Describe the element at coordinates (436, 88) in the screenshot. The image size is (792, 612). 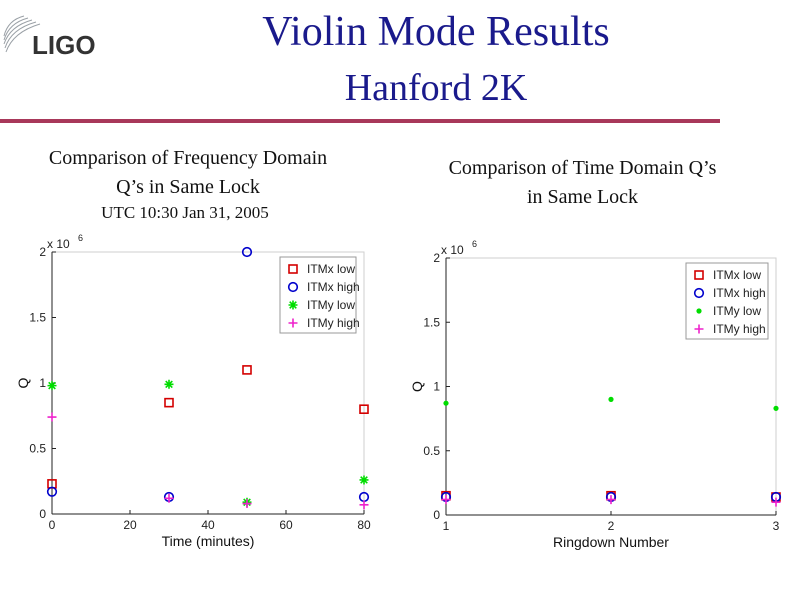
I see `page-subtitle: Hanford 2K` at that location.